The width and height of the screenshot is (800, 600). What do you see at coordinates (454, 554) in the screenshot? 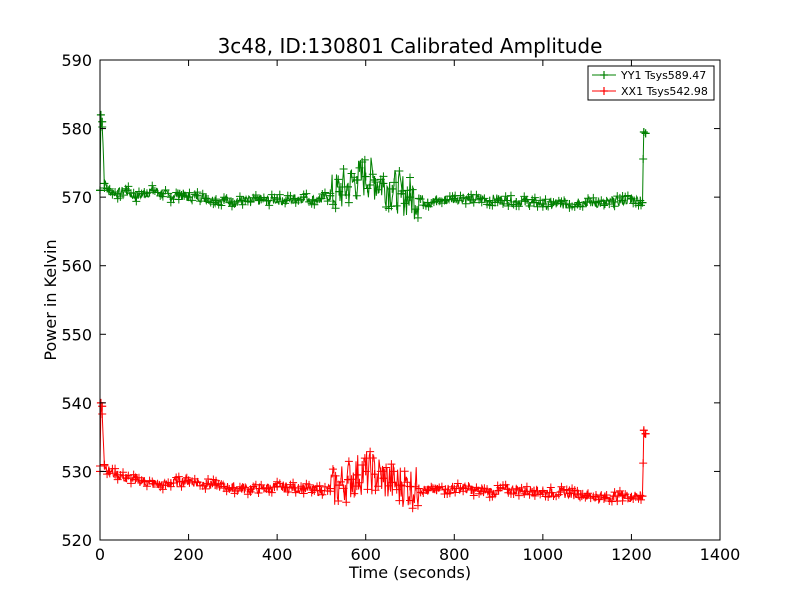
I see `x-tick-label: 800` at bounding box center [454, 554].